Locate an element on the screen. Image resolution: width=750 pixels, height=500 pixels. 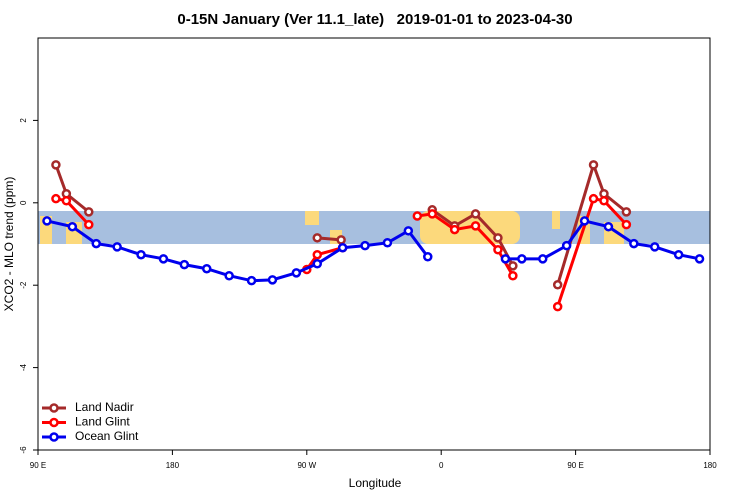
legend-label: Land Glint is located at coordinates (102, 422).